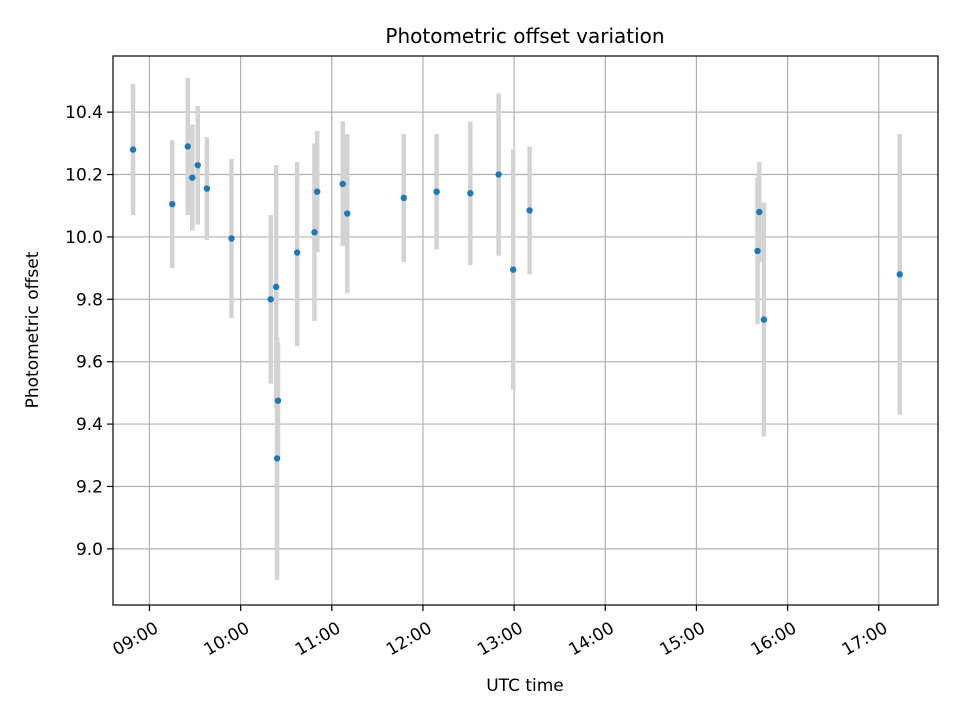  Describe the element at coordinates (89, 425) in the screenshot. I see `y-tick-label: 9.4` at that location.